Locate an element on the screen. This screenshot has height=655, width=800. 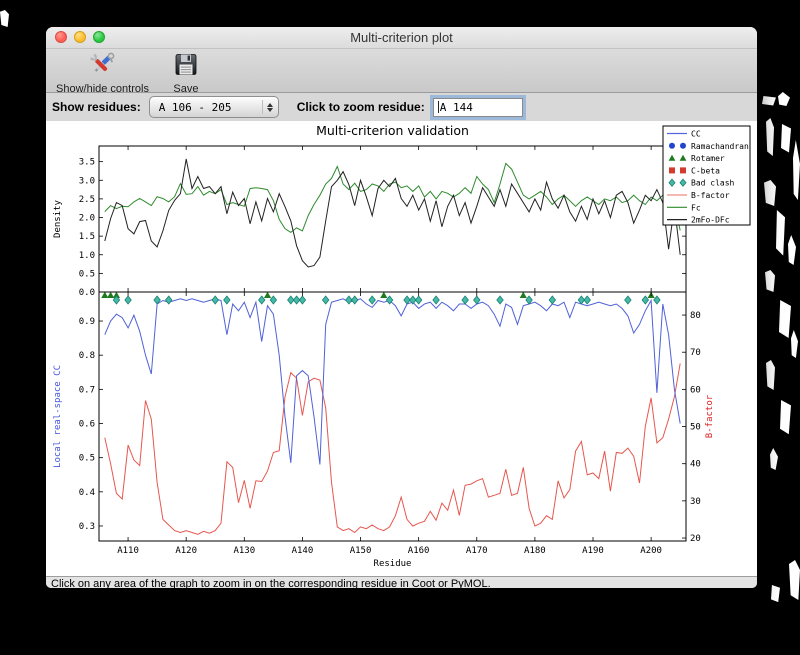
svg-text: 0.7 is located at coordinates (87, 390).